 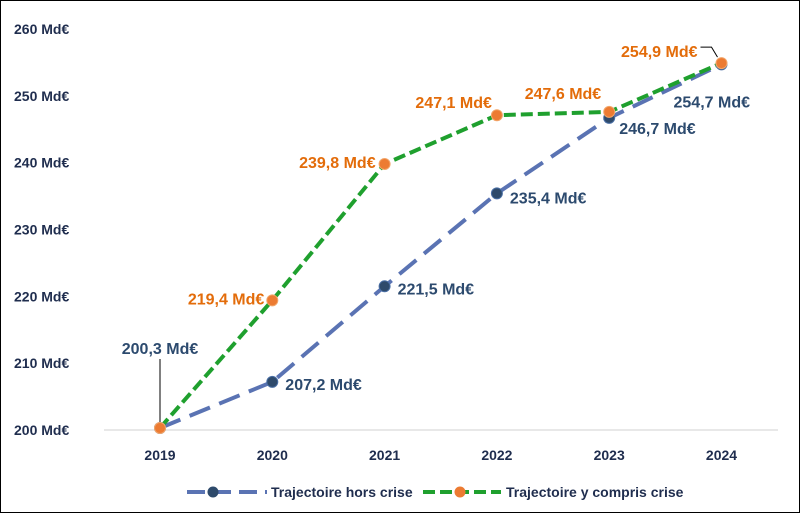 What do you see at coordinates (337, 163) in the screenshot?
I see `data-label-y-compris-crise: 239,8 Md€` at bounding box center [337, 163].